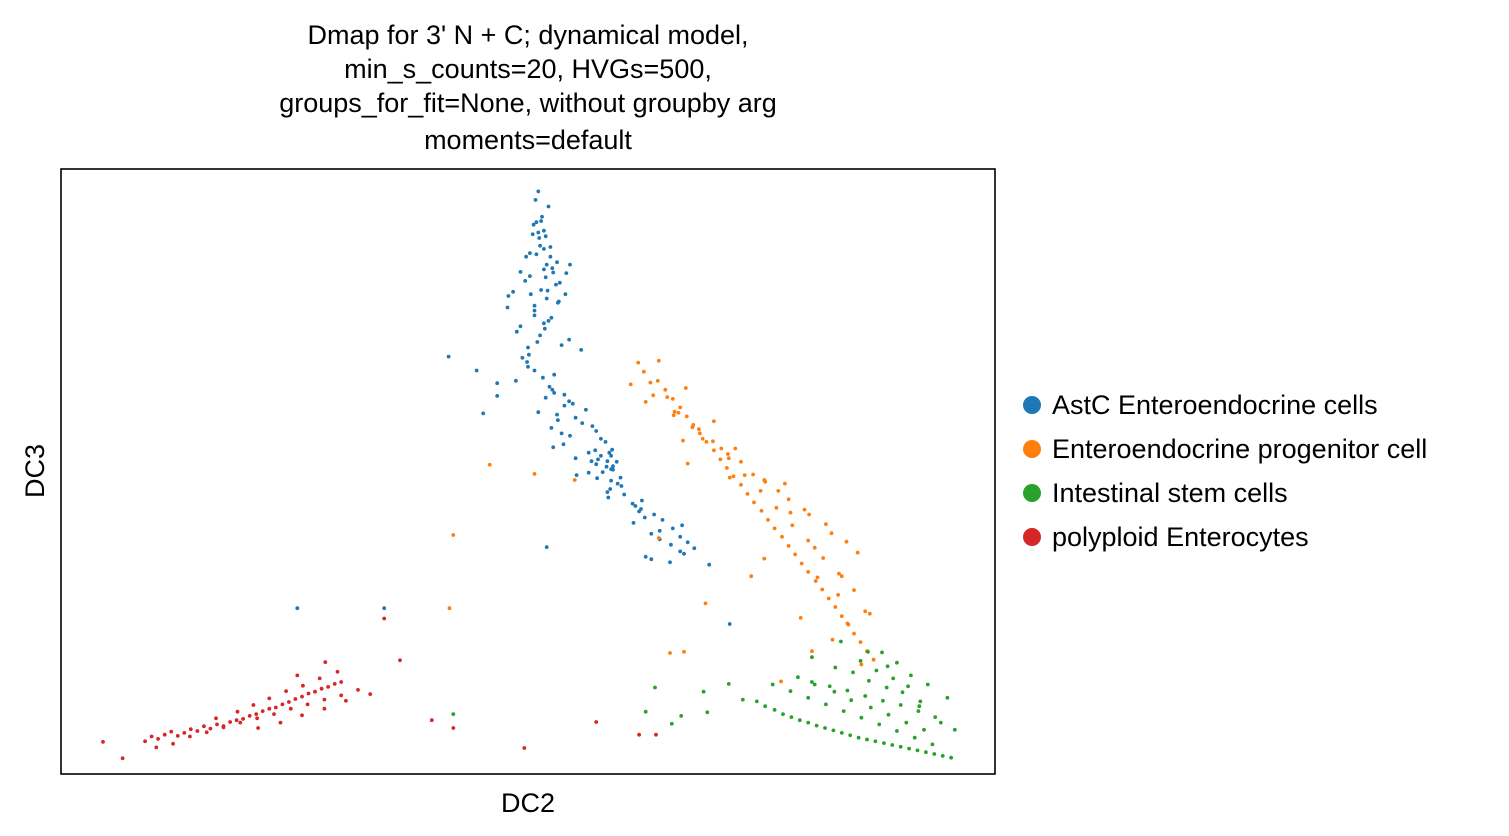 The width and height of the screenshot is (1509, 836). I want to click on x-axis-label: DC2, so click(528, 803).